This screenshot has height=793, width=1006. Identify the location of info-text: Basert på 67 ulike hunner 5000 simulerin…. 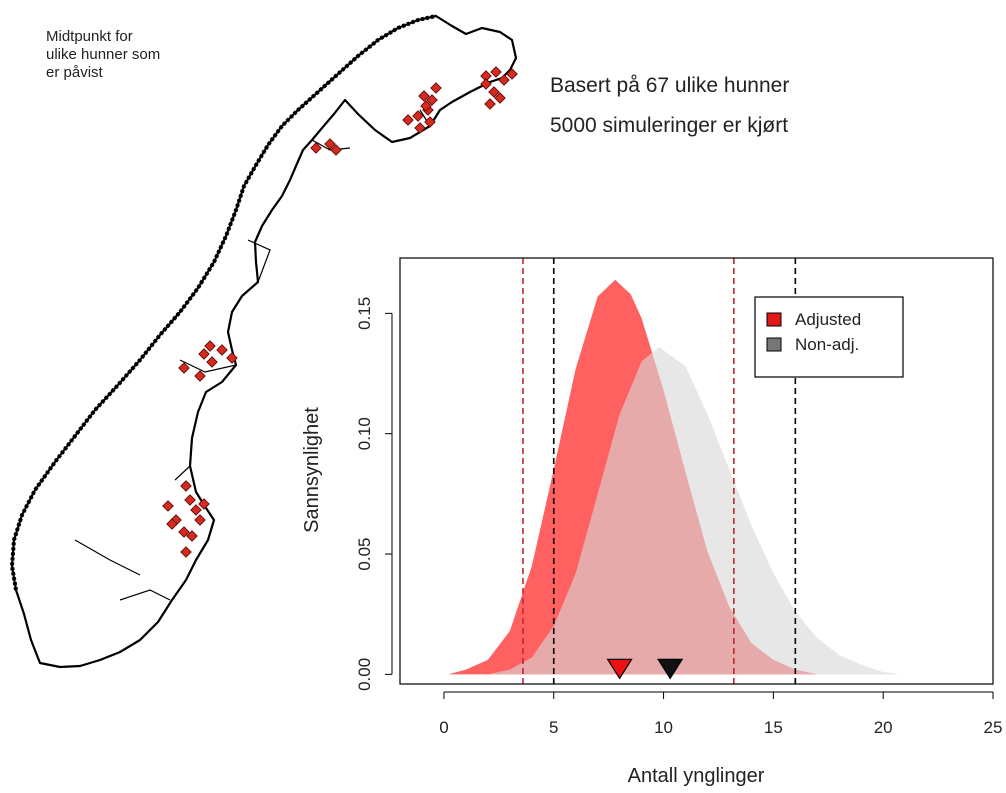
(669, 106).